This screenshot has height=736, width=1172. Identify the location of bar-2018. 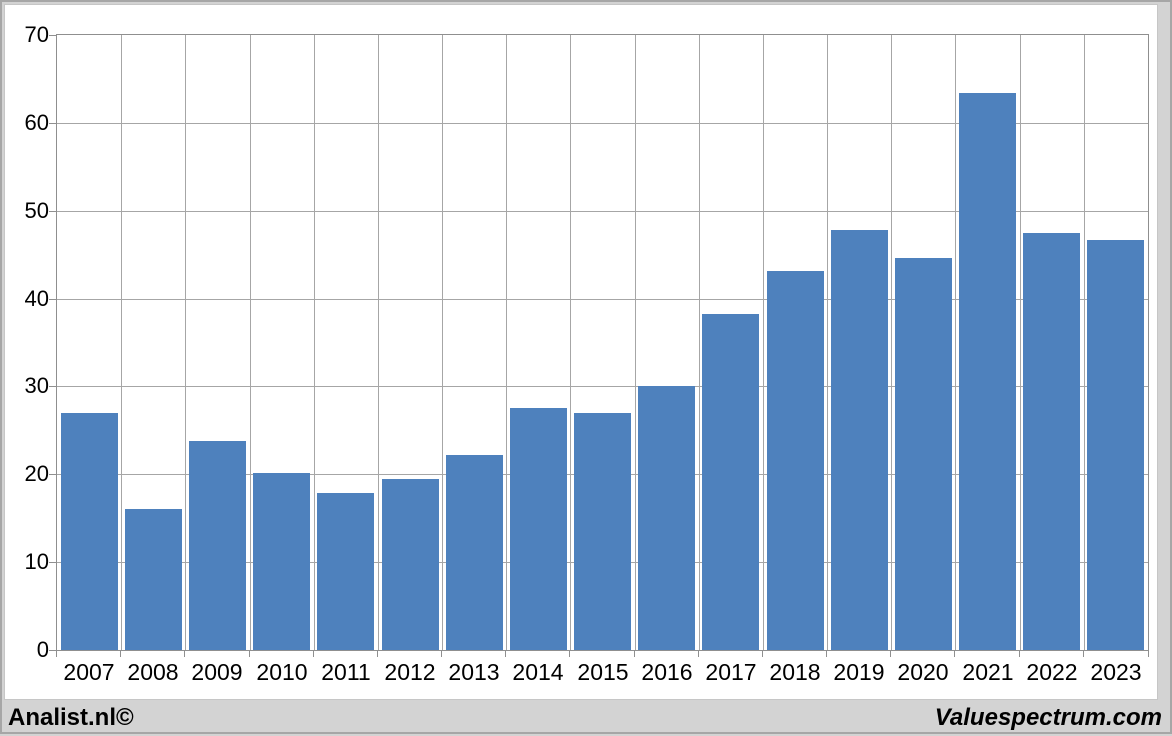
(795, 460).